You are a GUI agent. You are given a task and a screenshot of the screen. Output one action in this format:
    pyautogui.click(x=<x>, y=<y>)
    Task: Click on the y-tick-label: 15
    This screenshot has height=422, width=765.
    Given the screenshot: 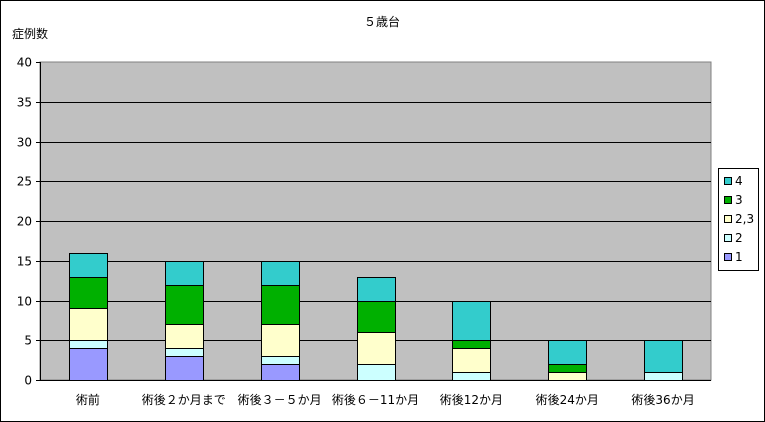 What is the action you would take?
    pyautogui.click(x=24, y=262)
    